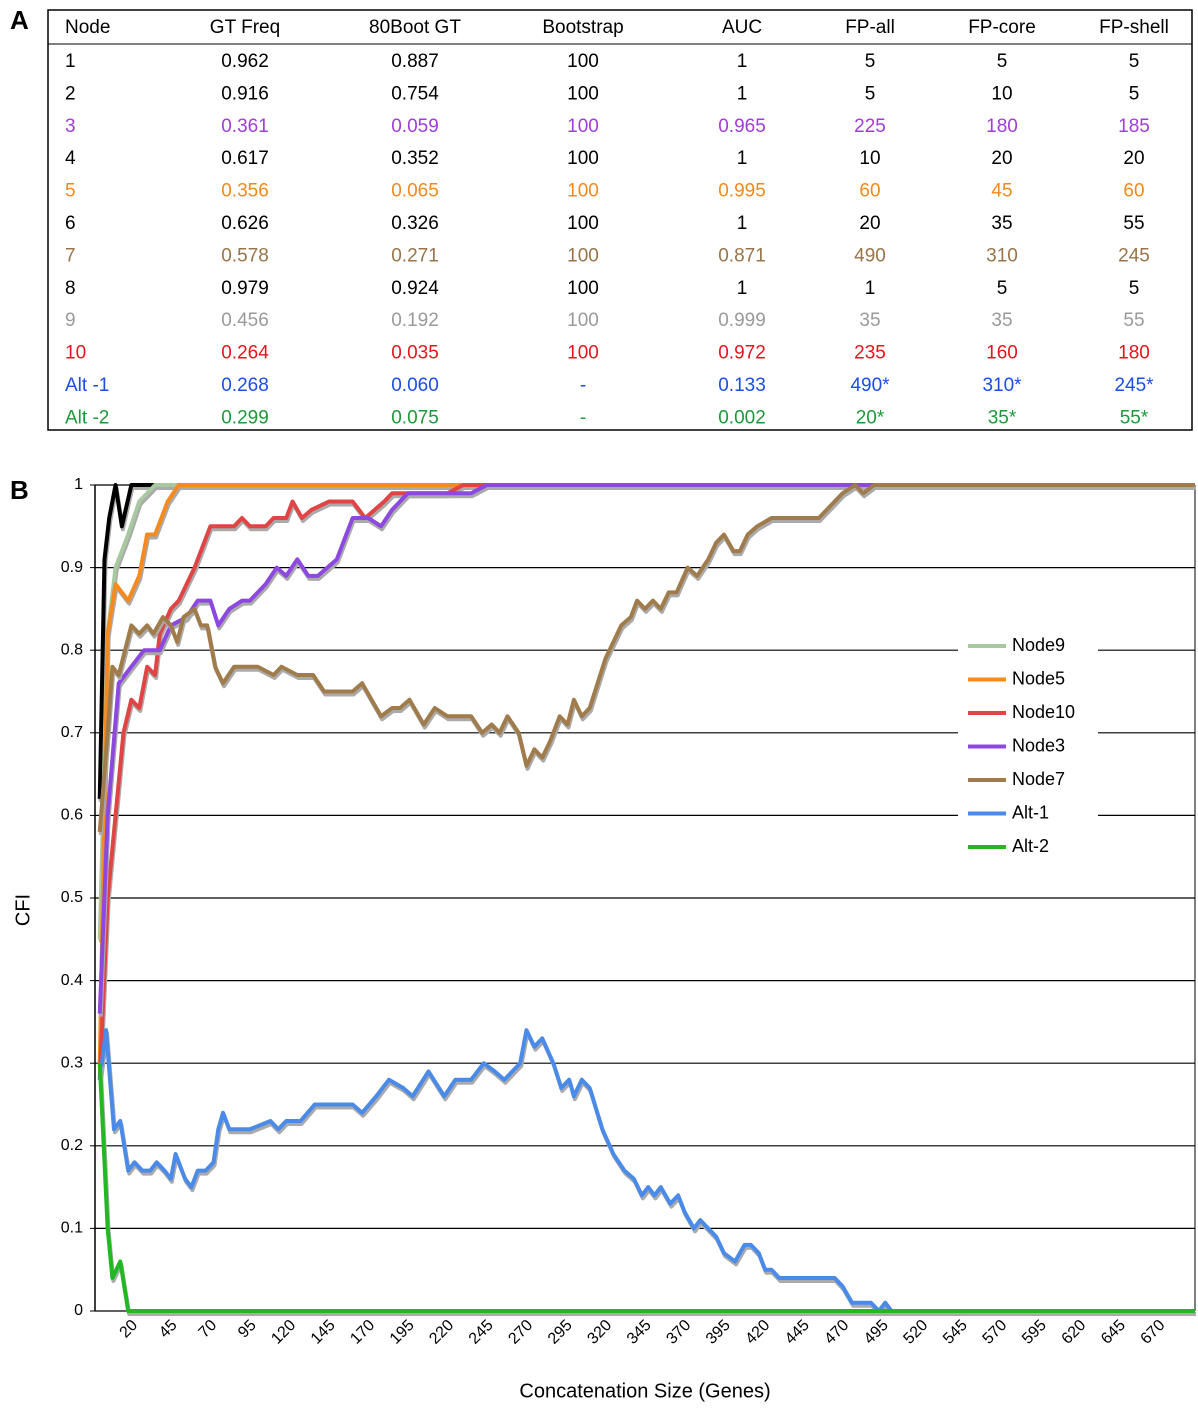 The width and height of the screenshot is (1198, 1417). What do you see at coordinates (245, 320) in the screenshot?
I see `table-cell: 0.456` at bounding box center [245, 320].